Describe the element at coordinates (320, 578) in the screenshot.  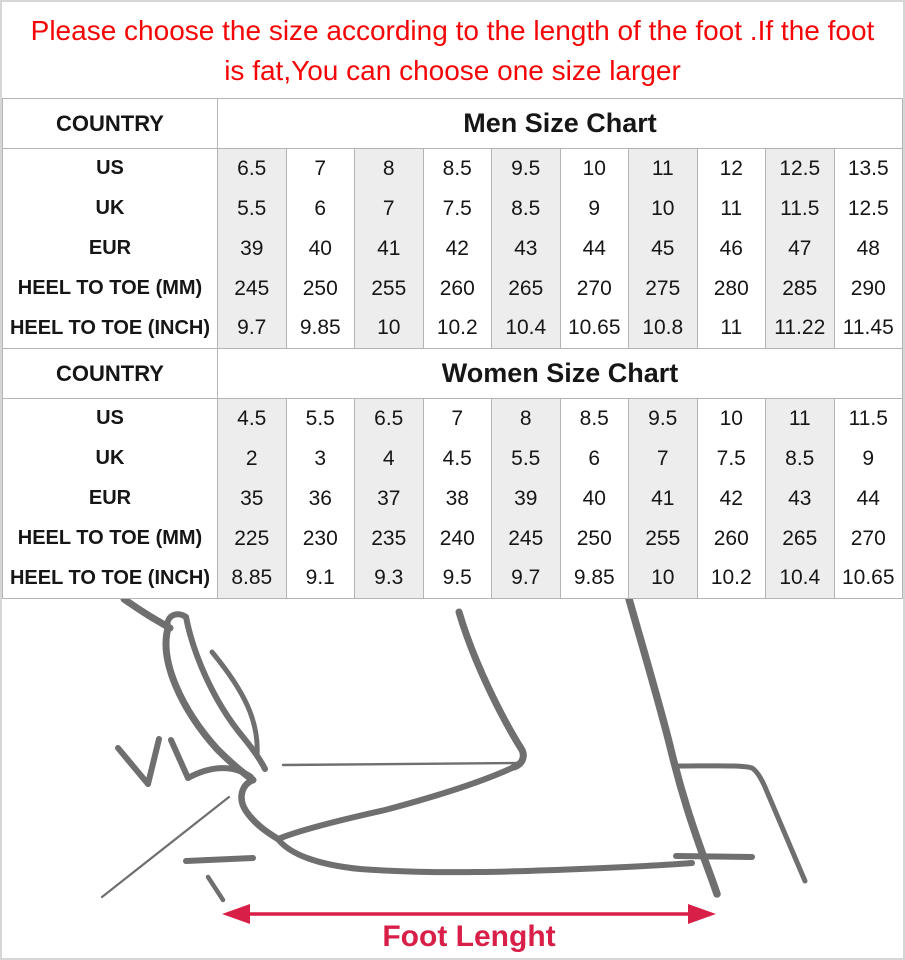
I see `size-cell: 9.1` at that location.